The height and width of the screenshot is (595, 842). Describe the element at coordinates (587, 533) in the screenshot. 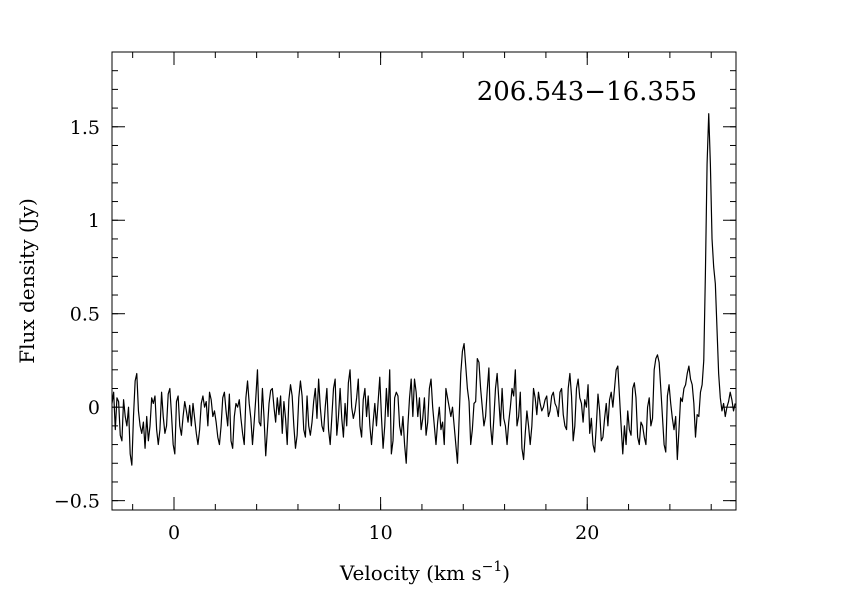

I see `x-tick-label: 20` at that location.